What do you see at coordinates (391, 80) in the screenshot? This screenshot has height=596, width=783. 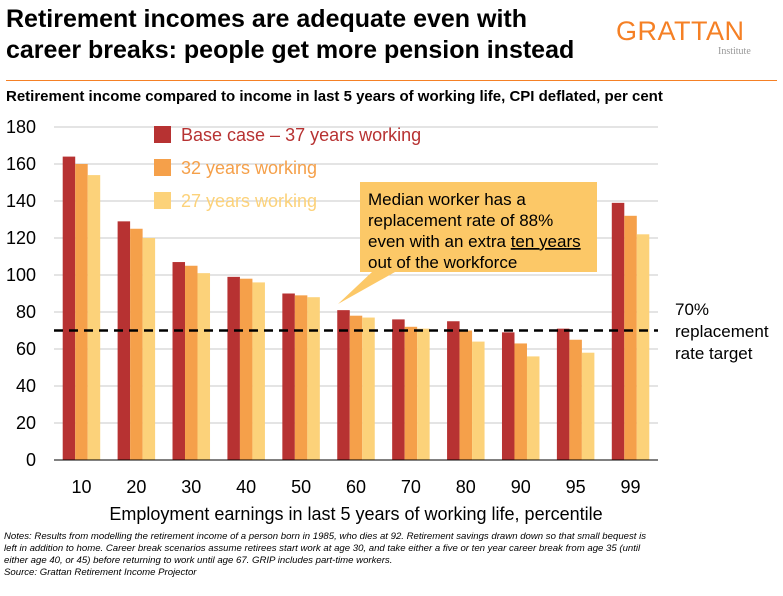 I see `header-divider` at bounding box center [391, 80].